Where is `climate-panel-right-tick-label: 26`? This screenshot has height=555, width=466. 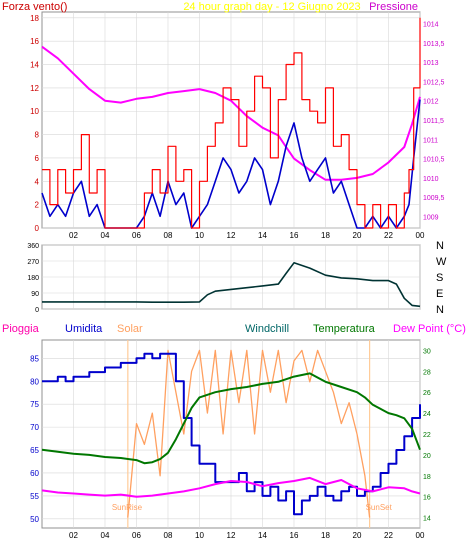
climate-panel-right-tick-label: 26 is located at coordinates (427, 393).